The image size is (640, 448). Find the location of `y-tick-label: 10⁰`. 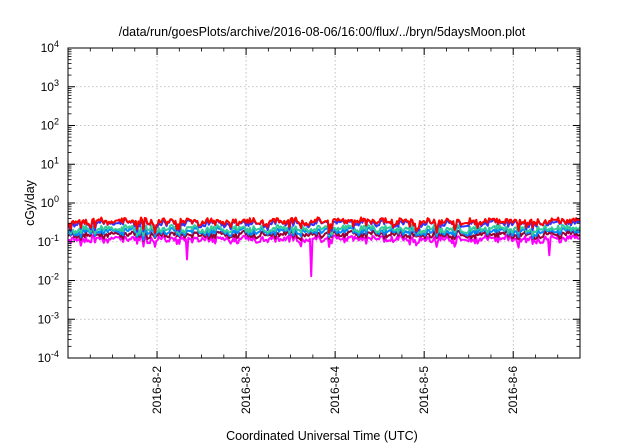

y-tick-label: 10⁰ is located at coordinates (50, 202).